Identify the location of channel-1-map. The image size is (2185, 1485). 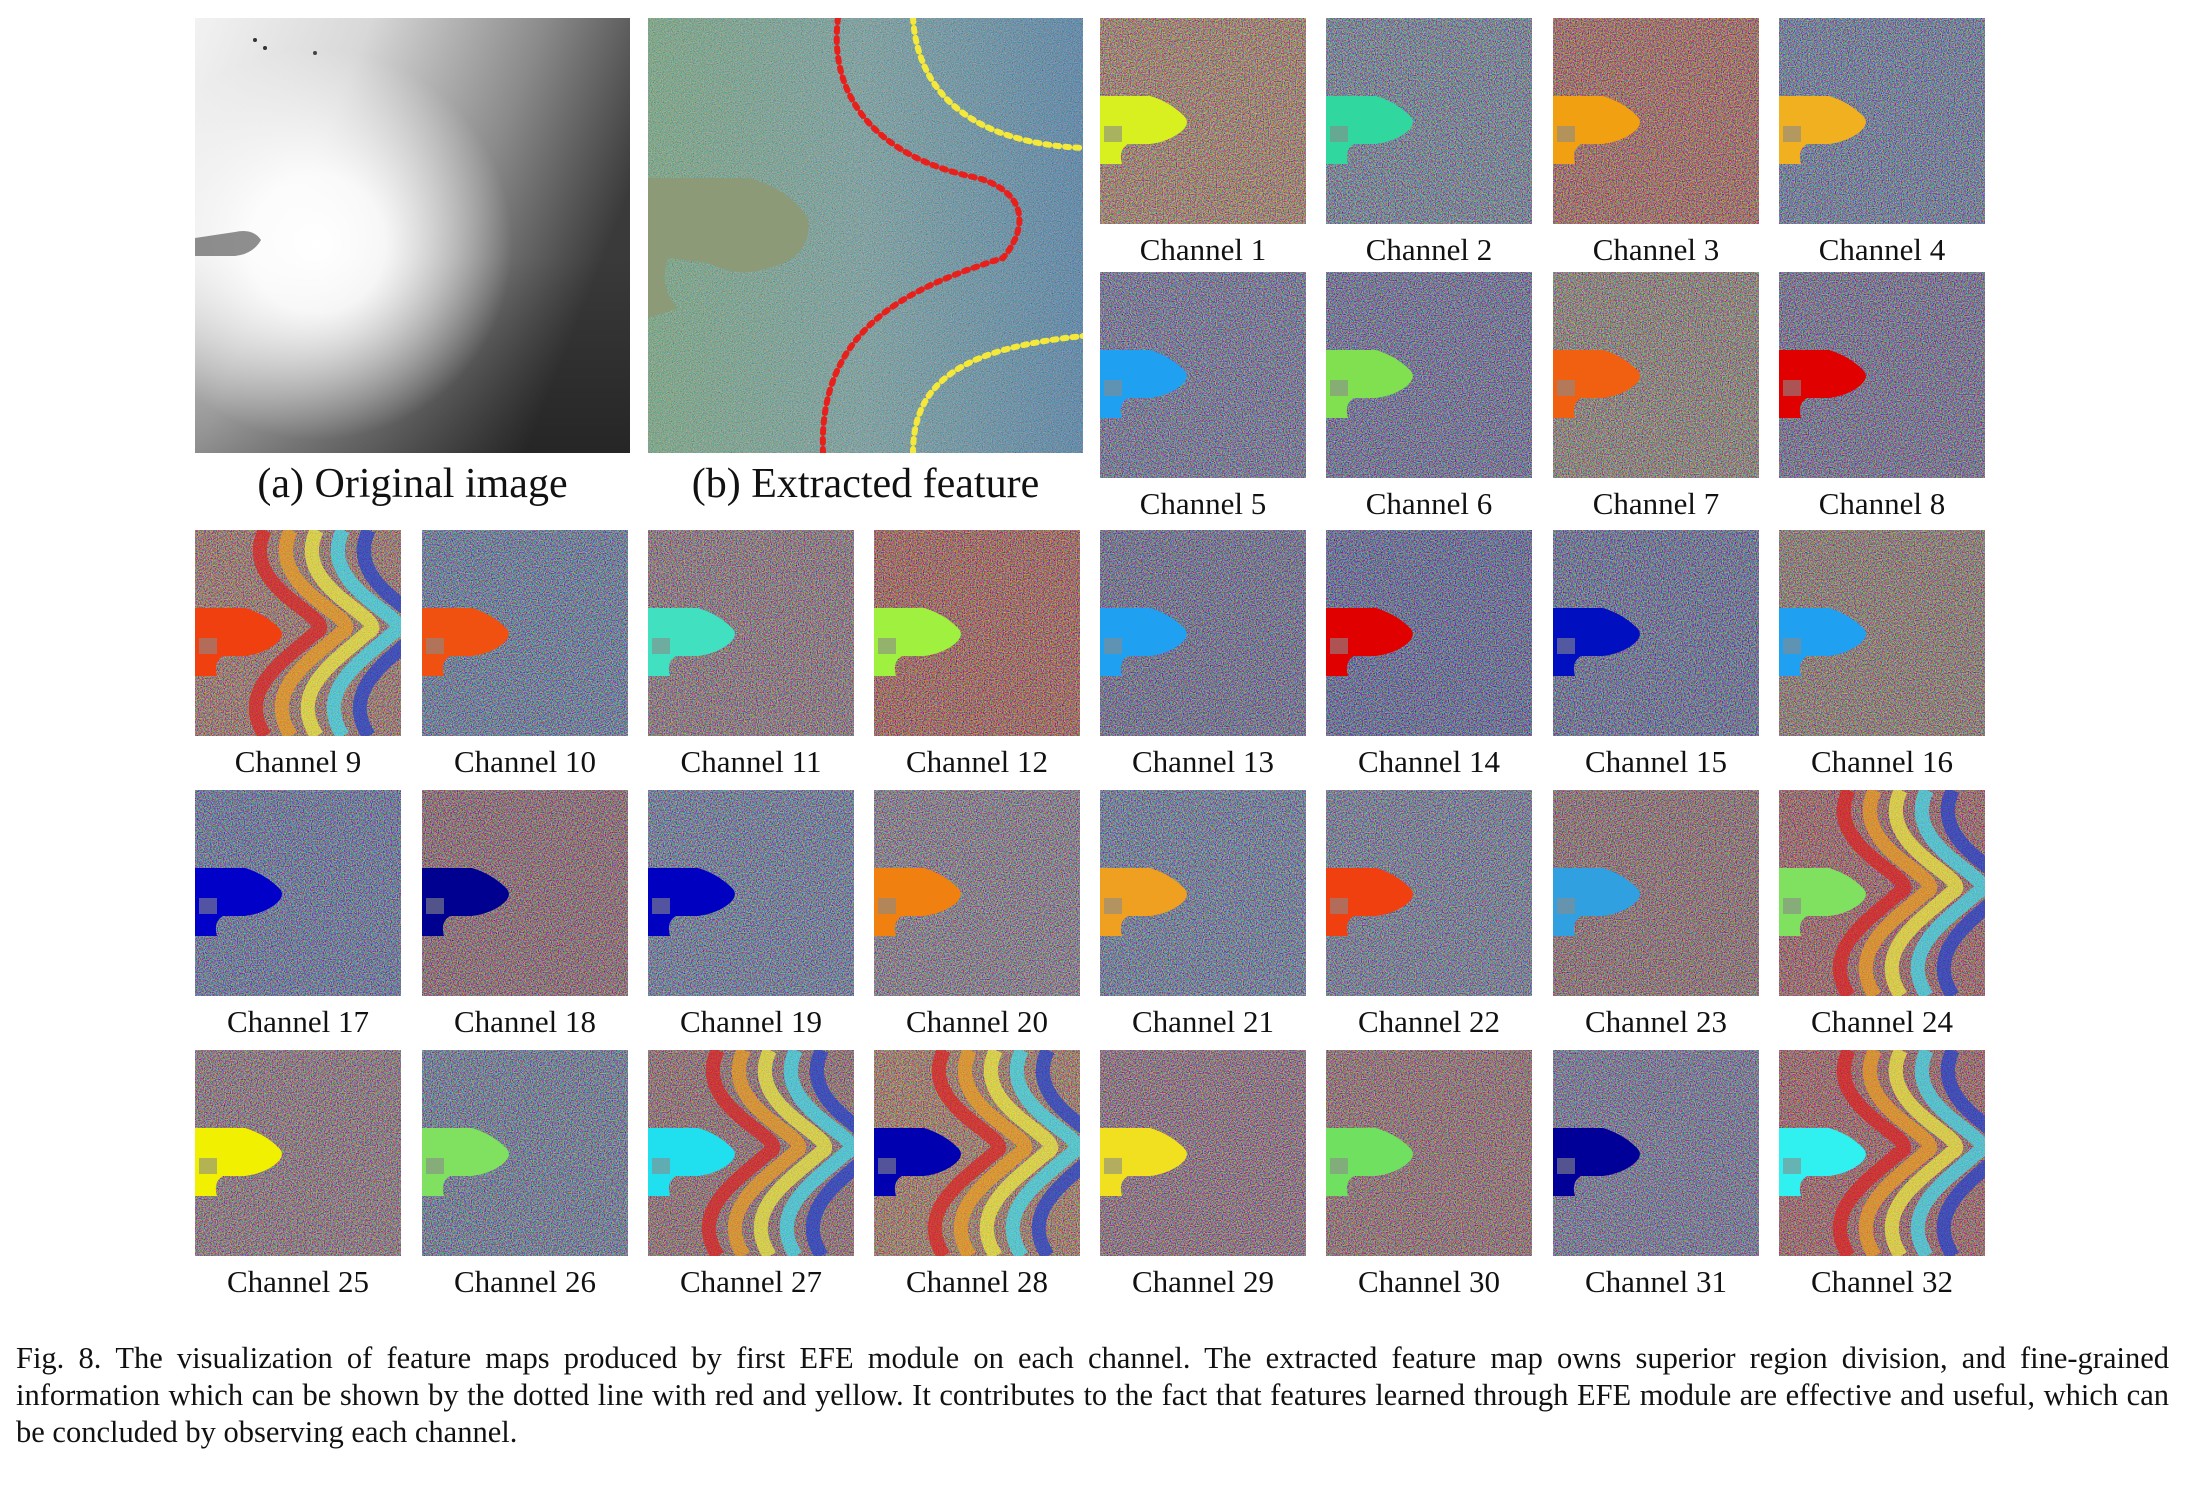
(1203, 121).